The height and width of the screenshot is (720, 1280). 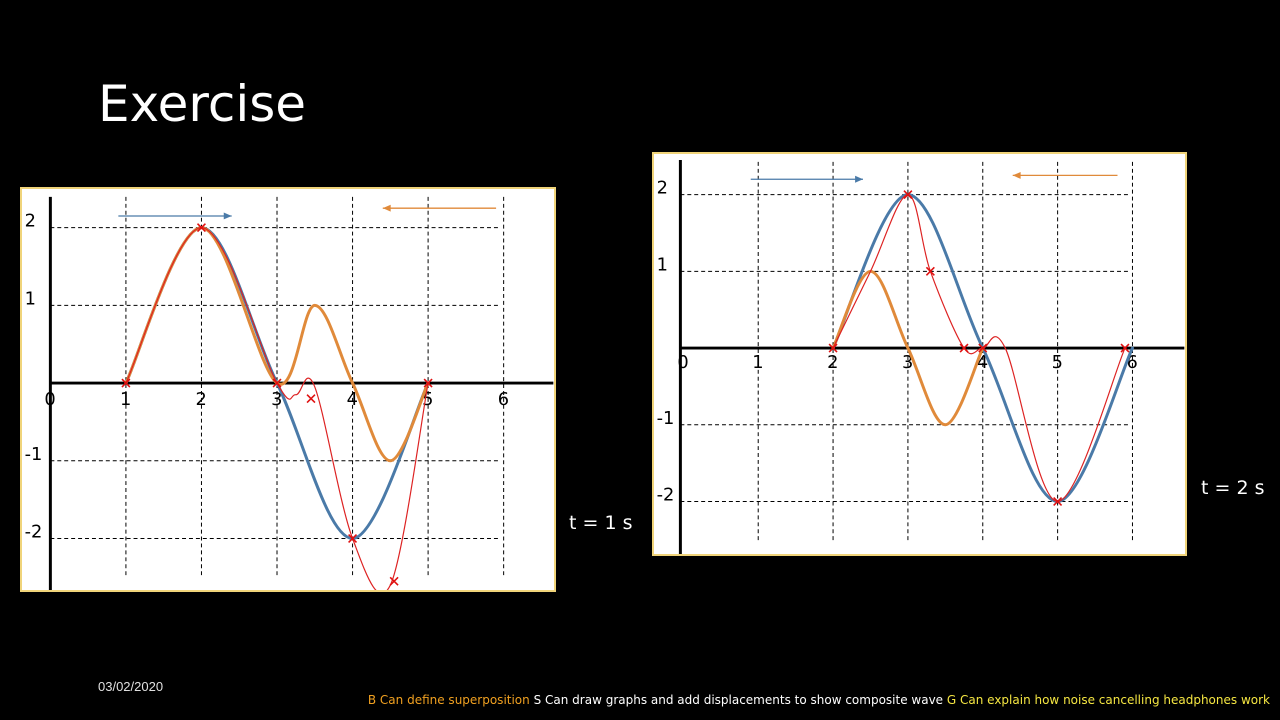 I want to click on slide-date: 03/02/2020, so click(x=131, y=686).